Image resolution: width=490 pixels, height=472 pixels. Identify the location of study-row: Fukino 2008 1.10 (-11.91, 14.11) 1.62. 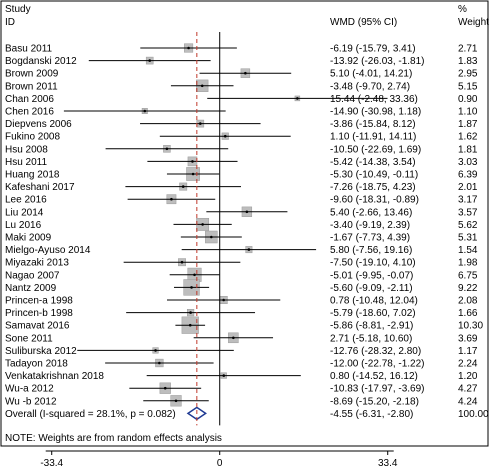
(241, 137).